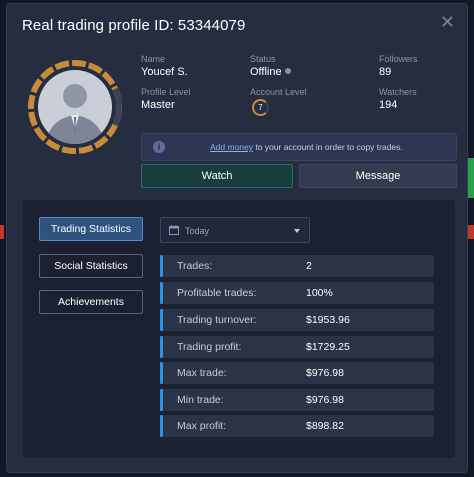 The height and width of the screenshot is (477, 474). What do you see at coordinates (174, 230) in the screenshot?
I see `calendar-icon` at bounding box center [174, 230].